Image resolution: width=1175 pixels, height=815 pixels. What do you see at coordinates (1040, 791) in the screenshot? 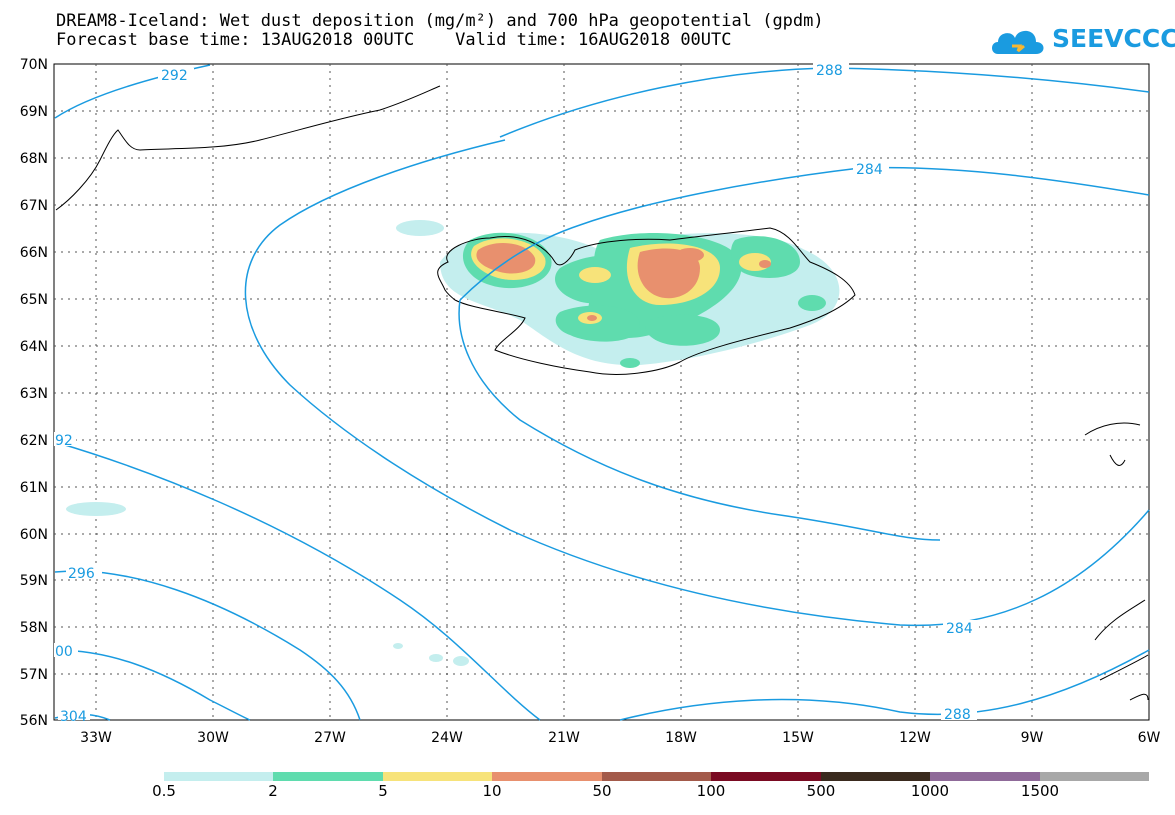
I see `colorbar-label: 1500` at bounding box center [1040, 791].